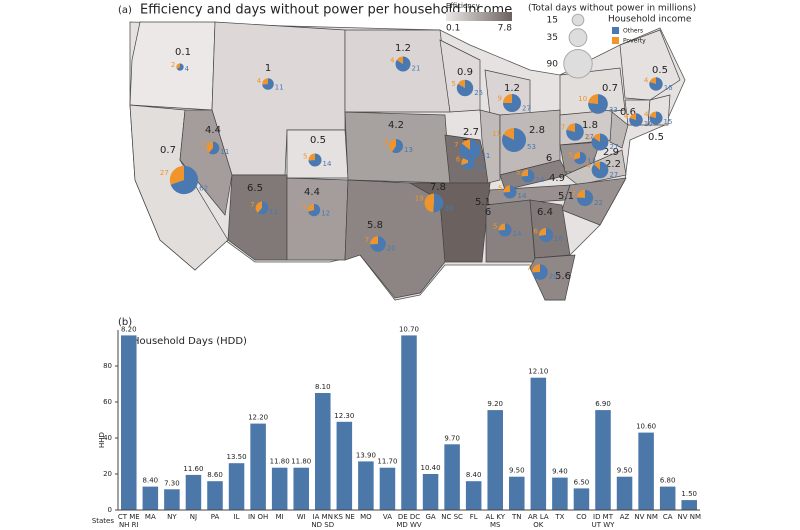 The image size is (800, 530). I want to click on x-tick-label: KS NE, so click(344, 517).